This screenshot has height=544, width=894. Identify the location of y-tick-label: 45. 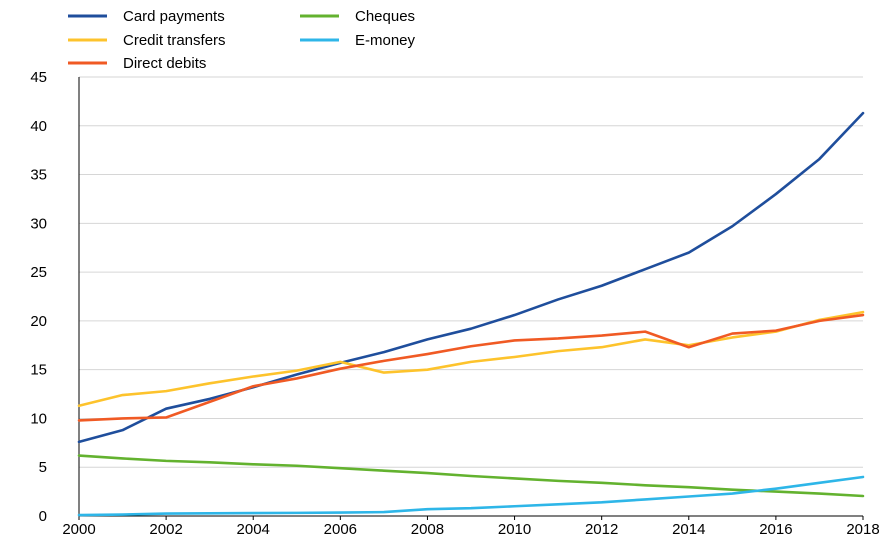
(38, 77).